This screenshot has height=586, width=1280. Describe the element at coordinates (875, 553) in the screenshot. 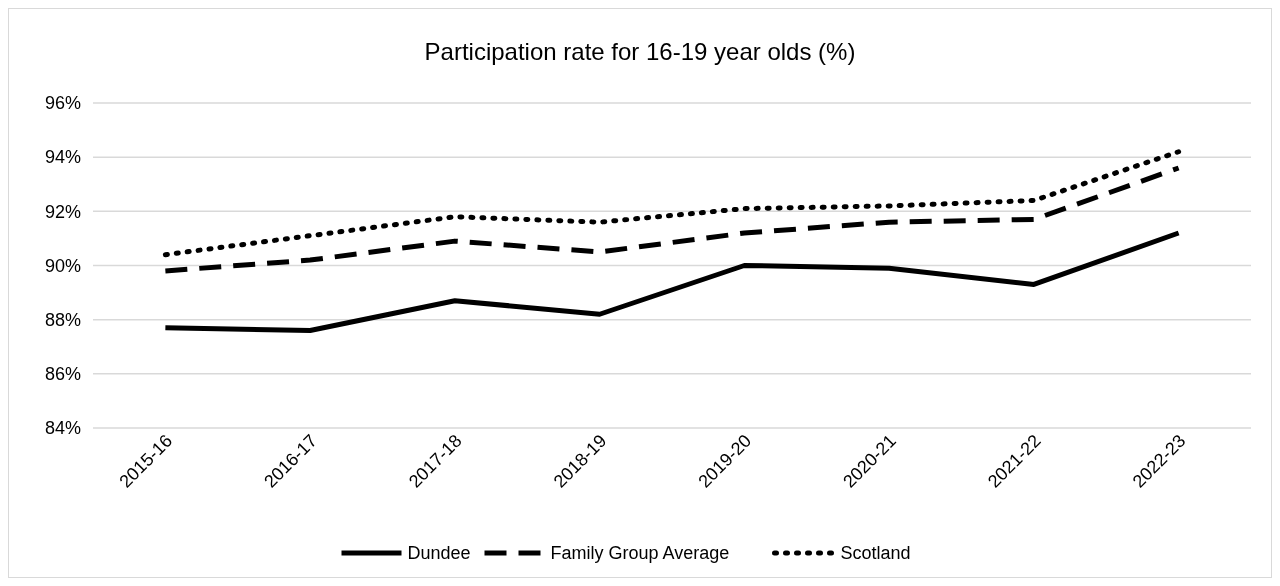

I see `legend-label: Scotland` at that location.